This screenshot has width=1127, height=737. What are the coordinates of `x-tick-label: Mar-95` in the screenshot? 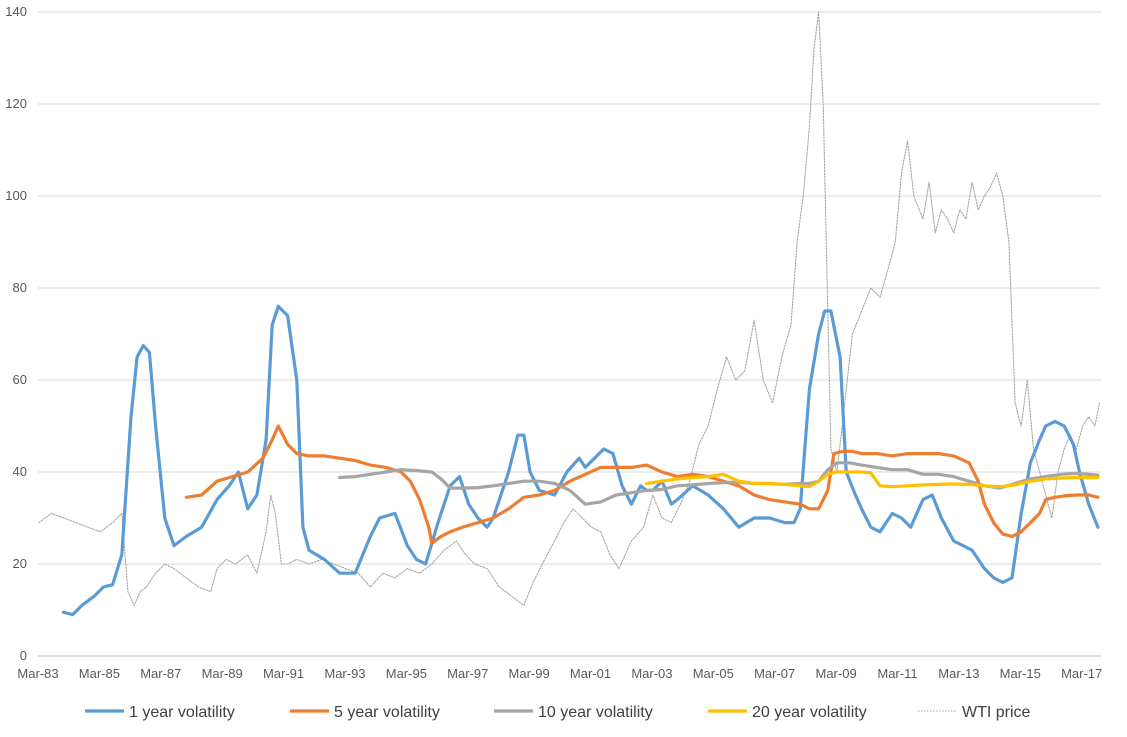 It's located at (406, 673).